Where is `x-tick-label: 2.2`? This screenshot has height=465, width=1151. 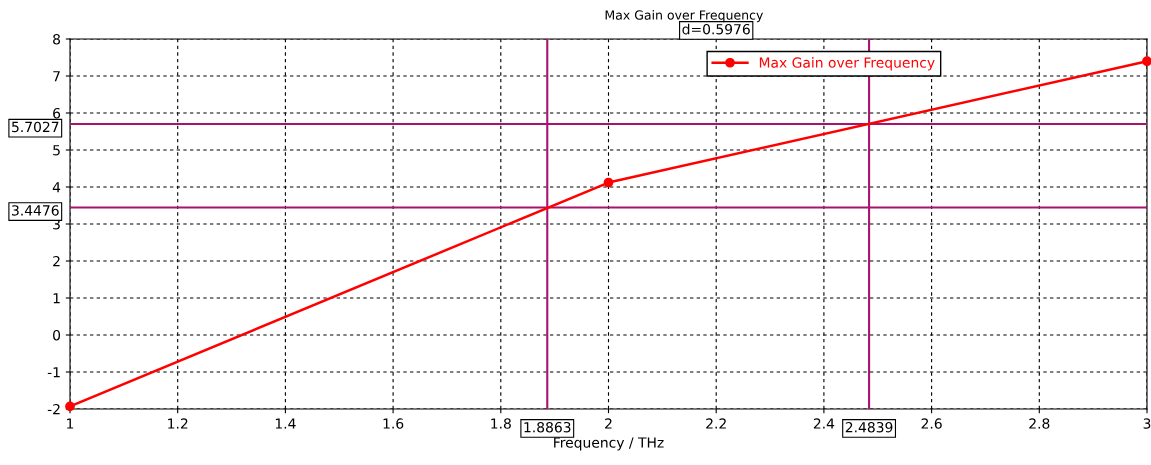
x-tick-label: 2.2 is located at coordinates (716, 423).